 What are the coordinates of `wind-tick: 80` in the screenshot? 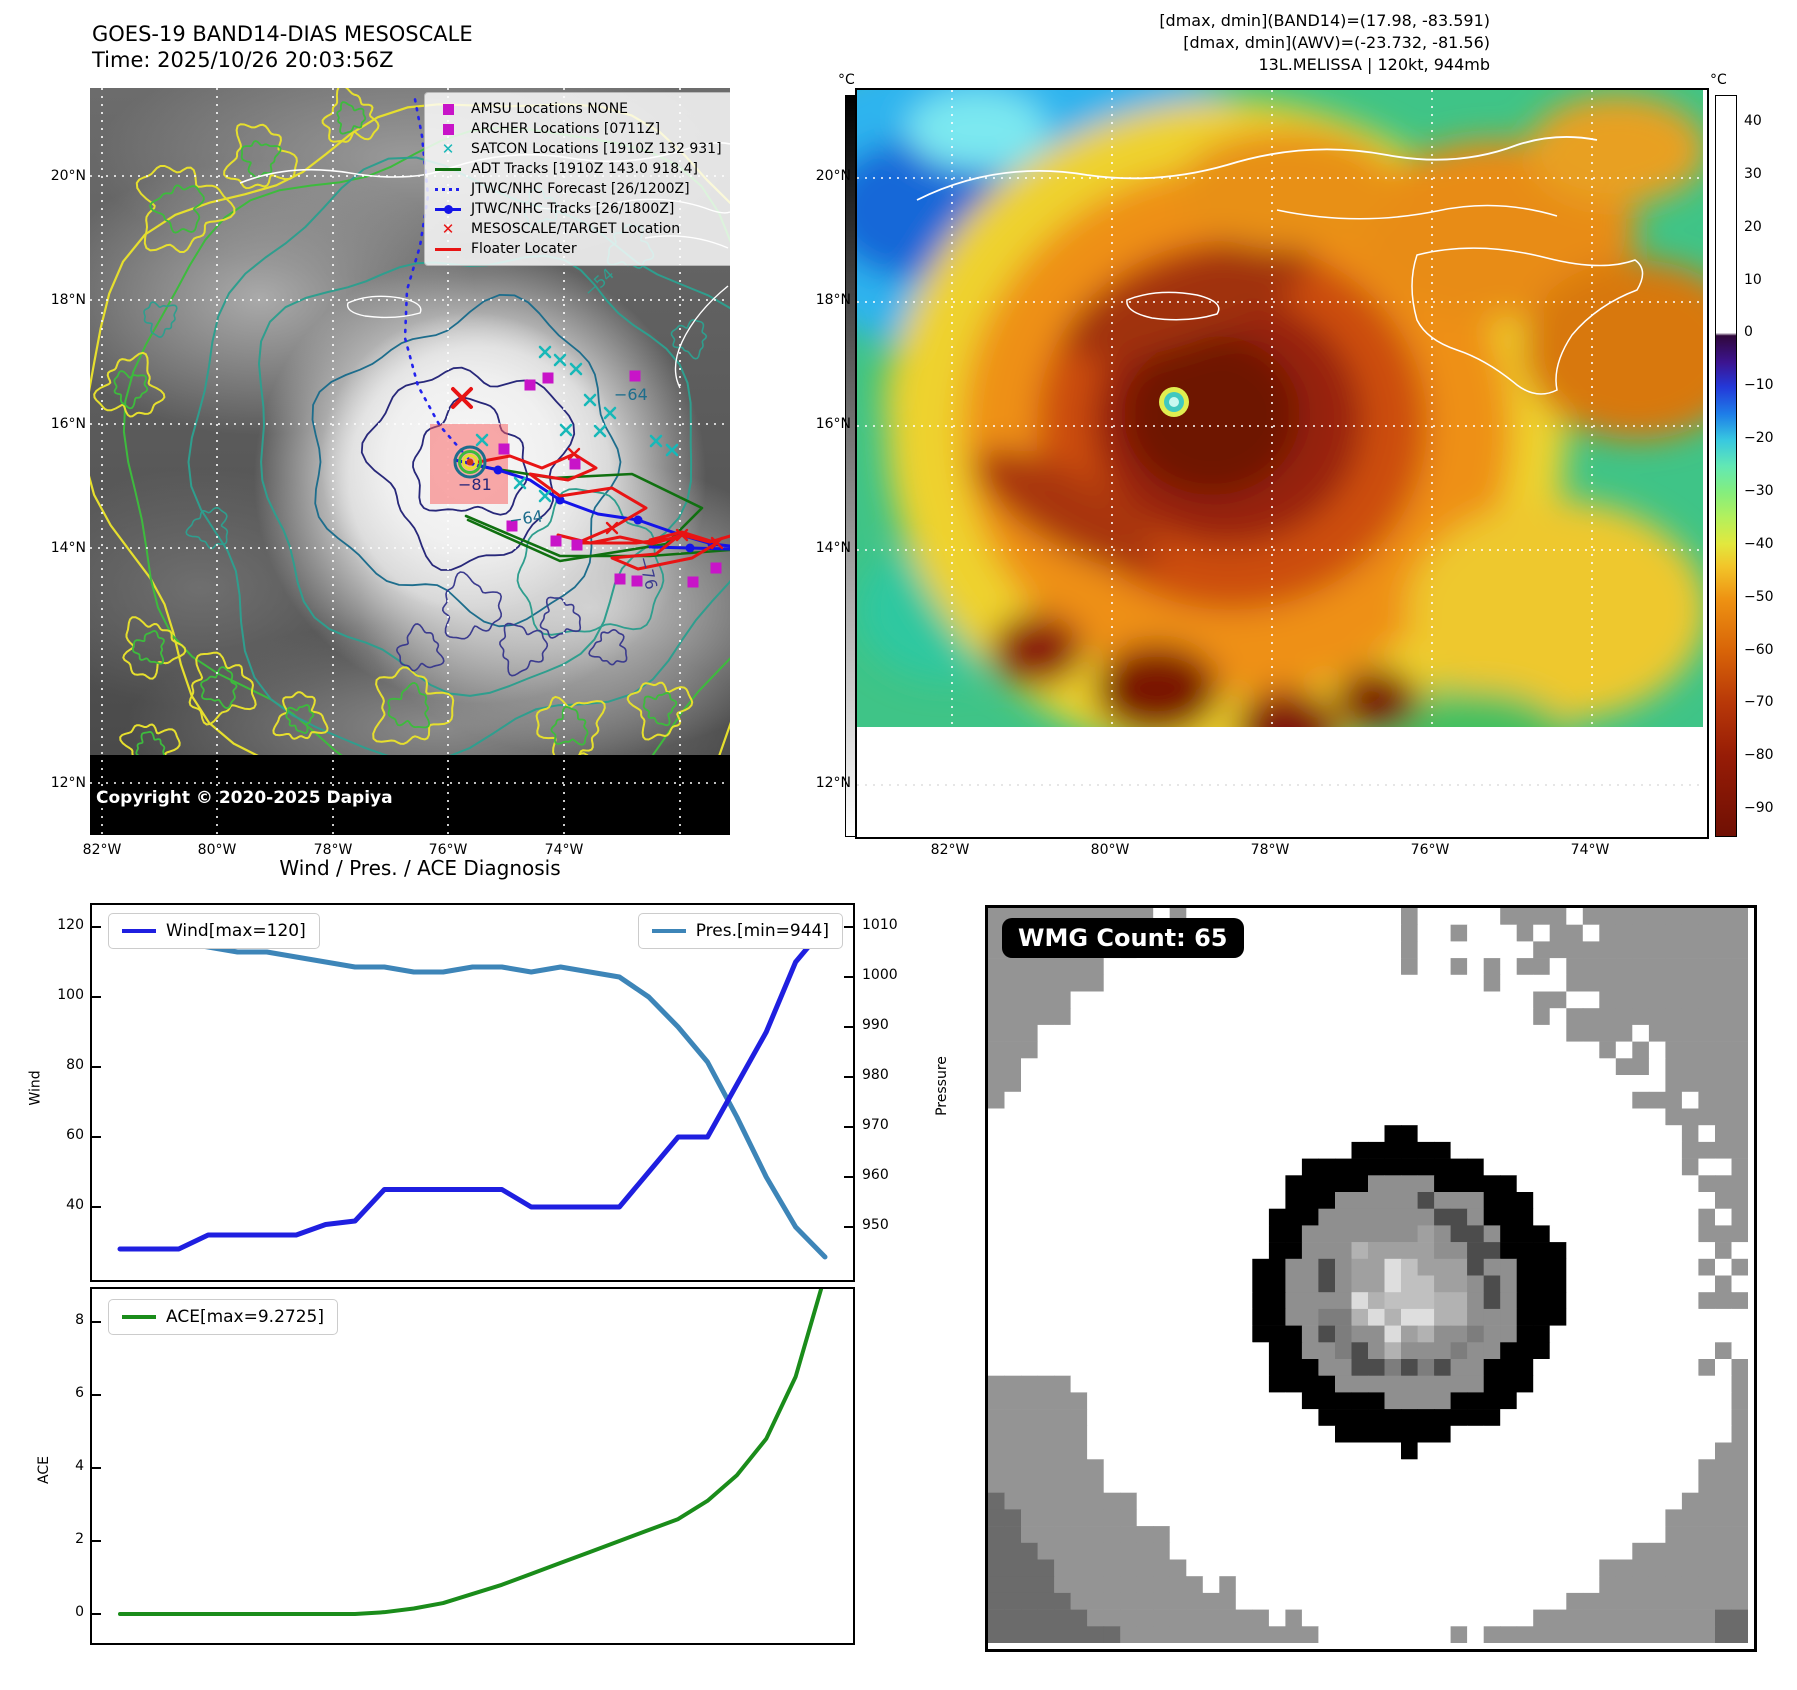 It's located at (75, 1065).